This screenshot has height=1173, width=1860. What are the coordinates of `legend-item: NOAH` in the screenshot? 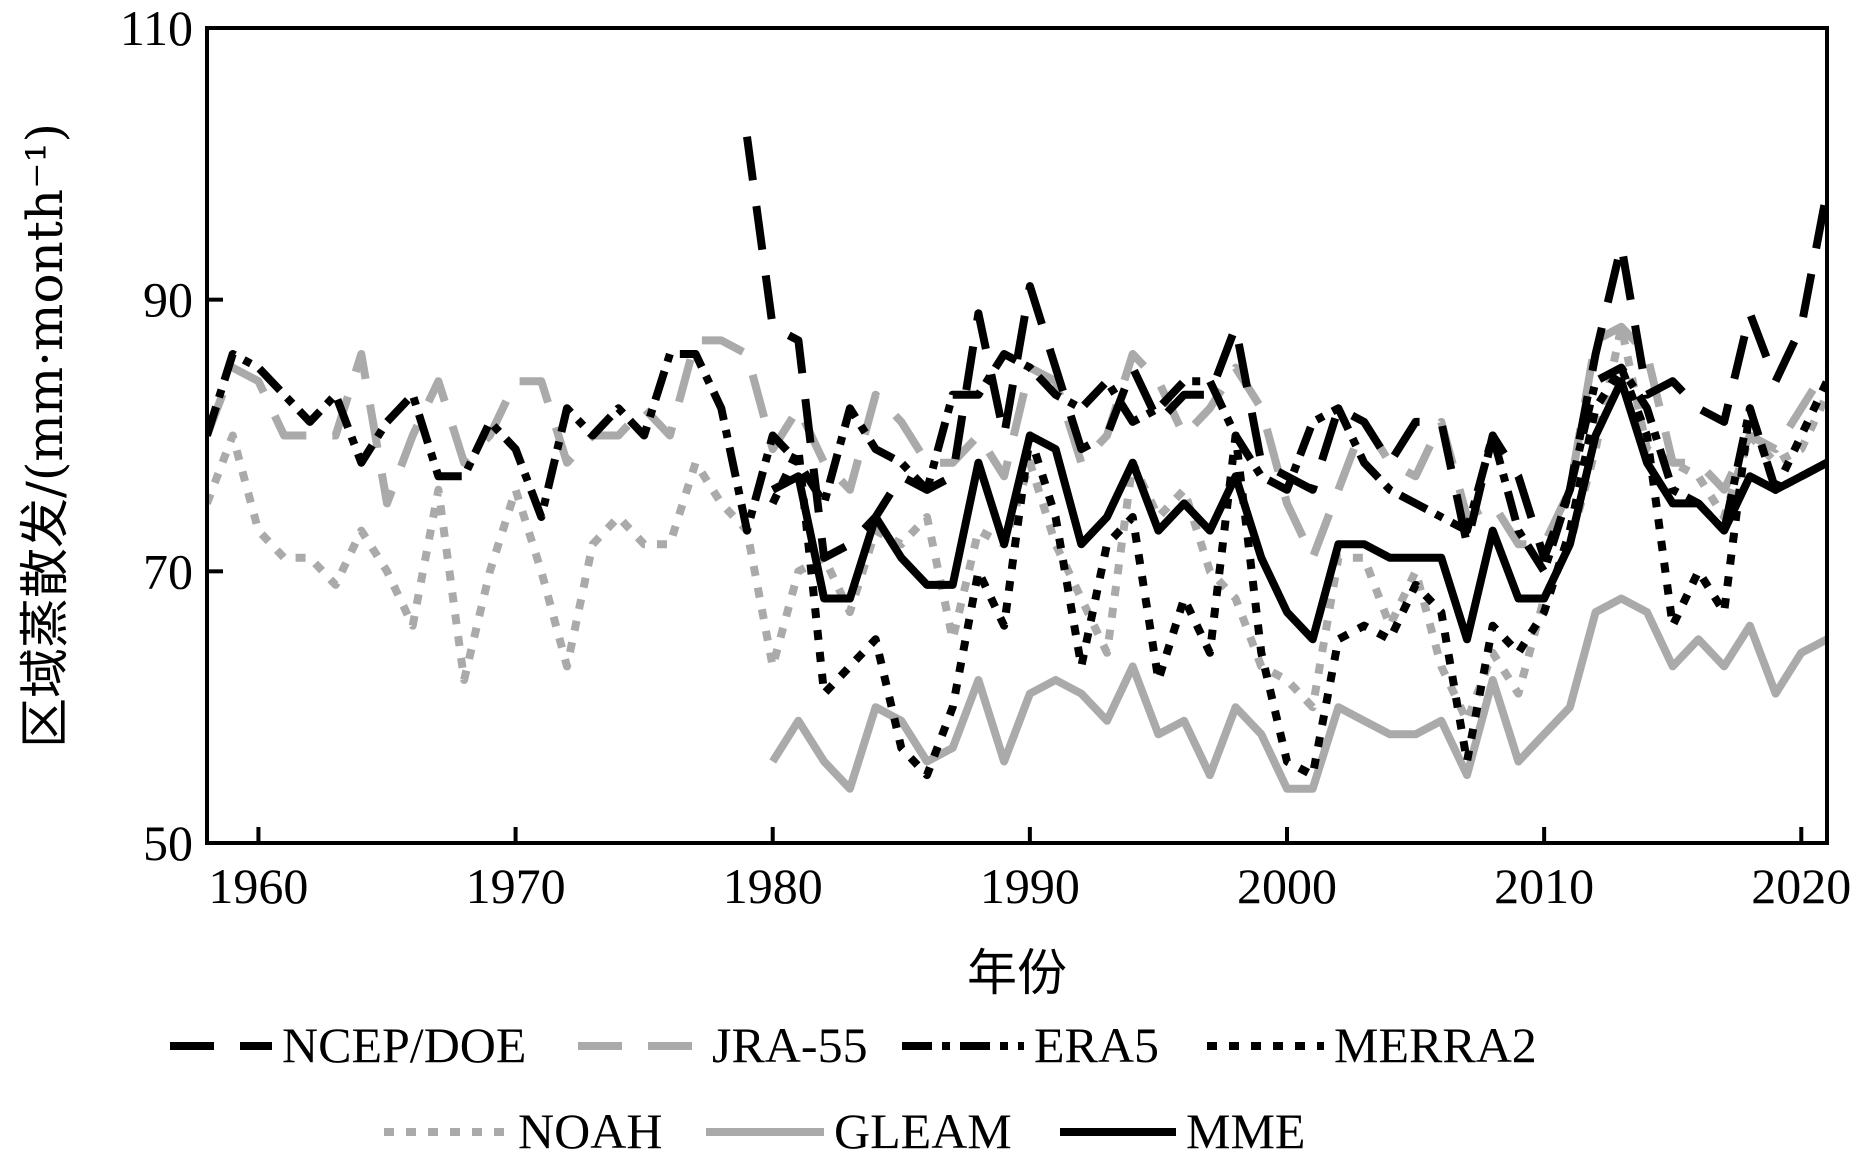 It's located at (523, 1131).